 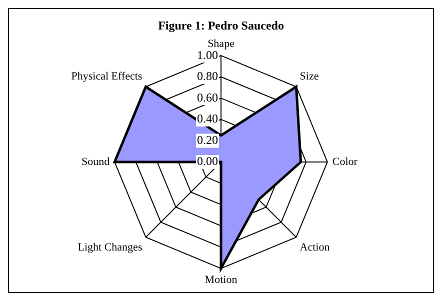 I want to click on y-tick-label: 0.60, so click(x=207, y=97).